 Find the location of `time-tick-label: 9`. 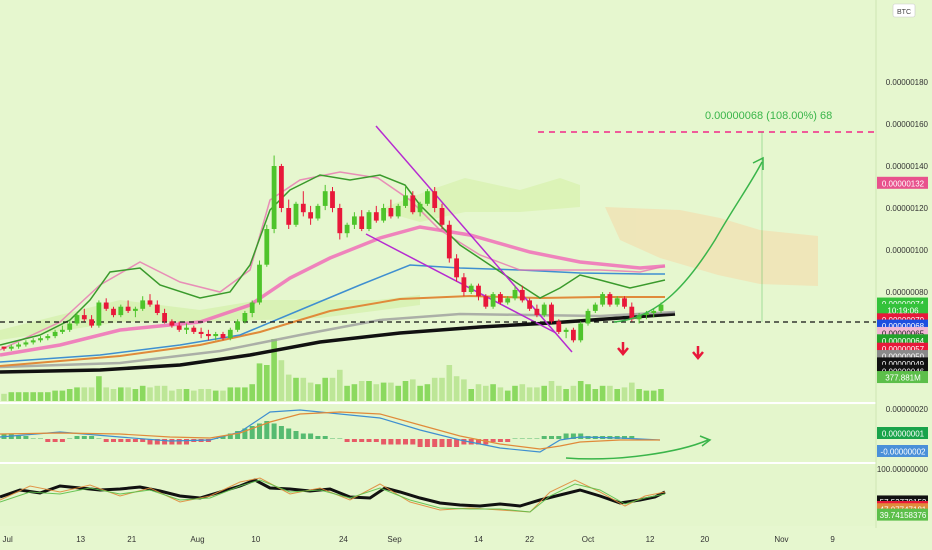

time-tick-label: 9 is located at coordinates (832, 539).